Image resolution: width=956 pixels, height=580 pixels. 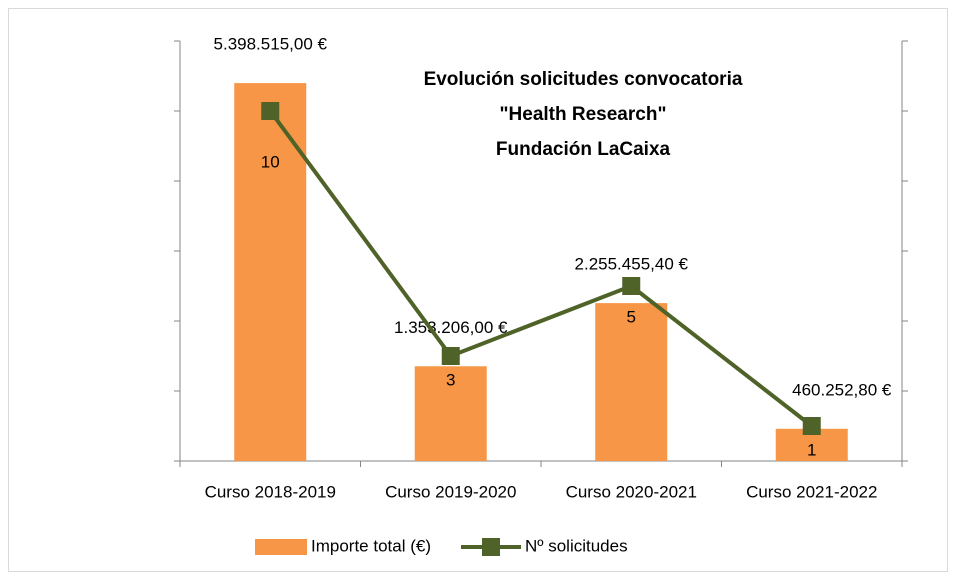 I want to click on chart-title: Fundación LaCaixa, so click(x=583, y=149).